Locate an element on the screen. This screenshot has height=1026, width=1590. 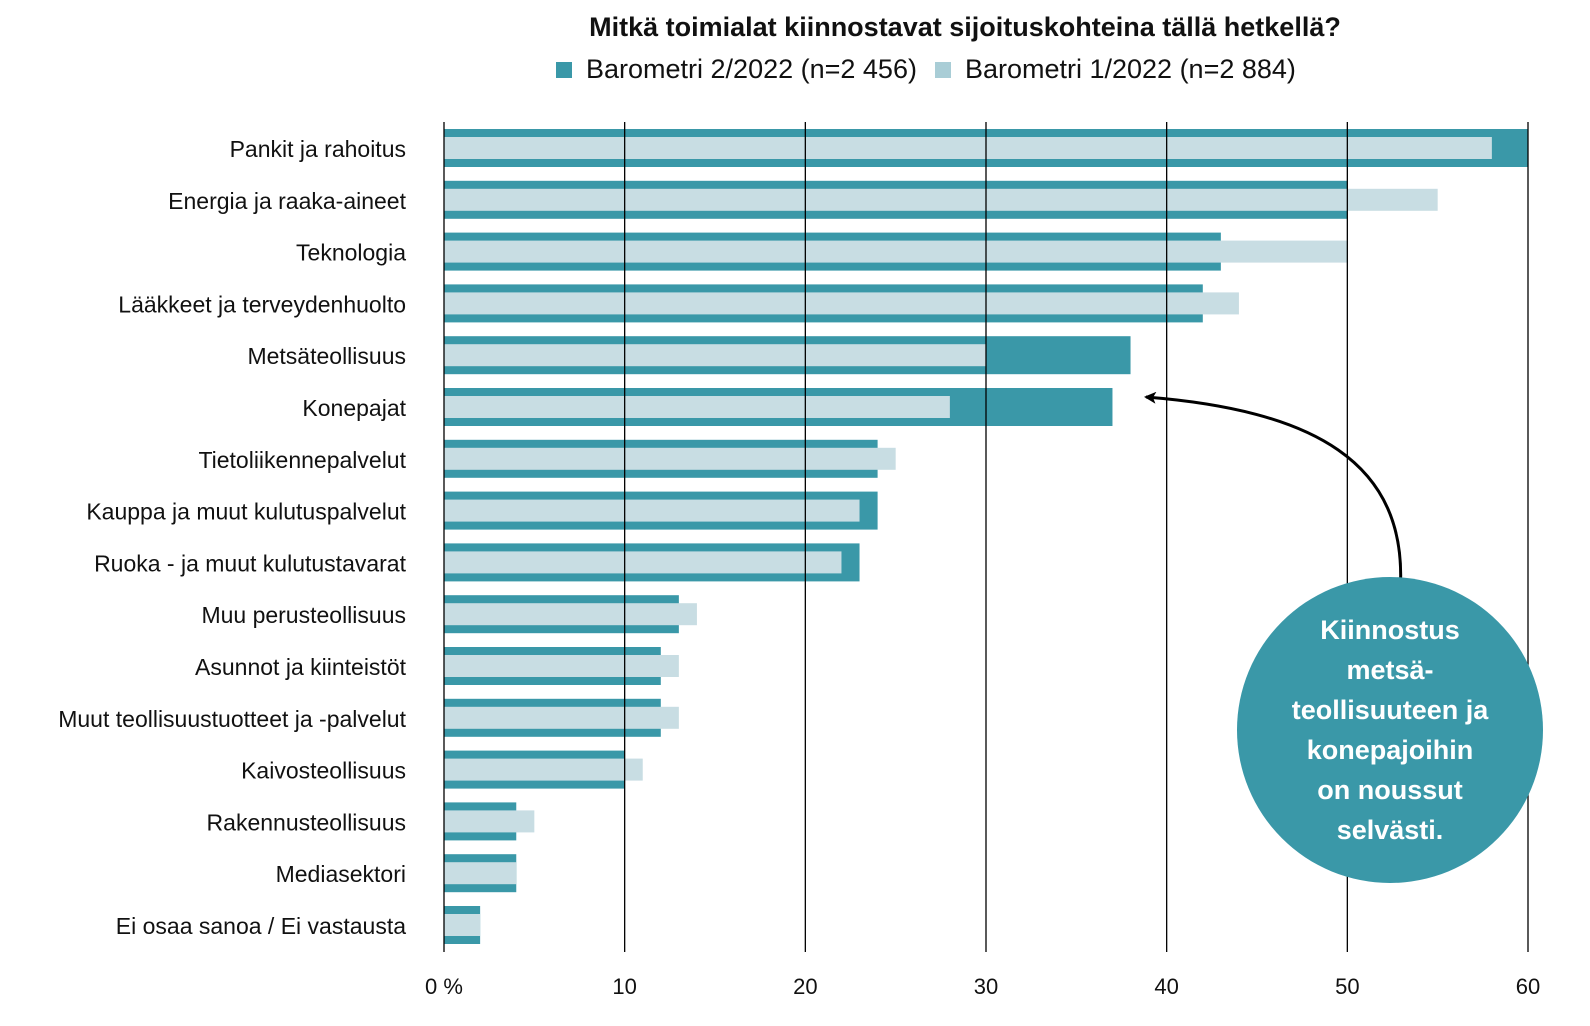
category-label: Muut teollisuustuotteet ja -palvelut is located at coordinates (232, 719).